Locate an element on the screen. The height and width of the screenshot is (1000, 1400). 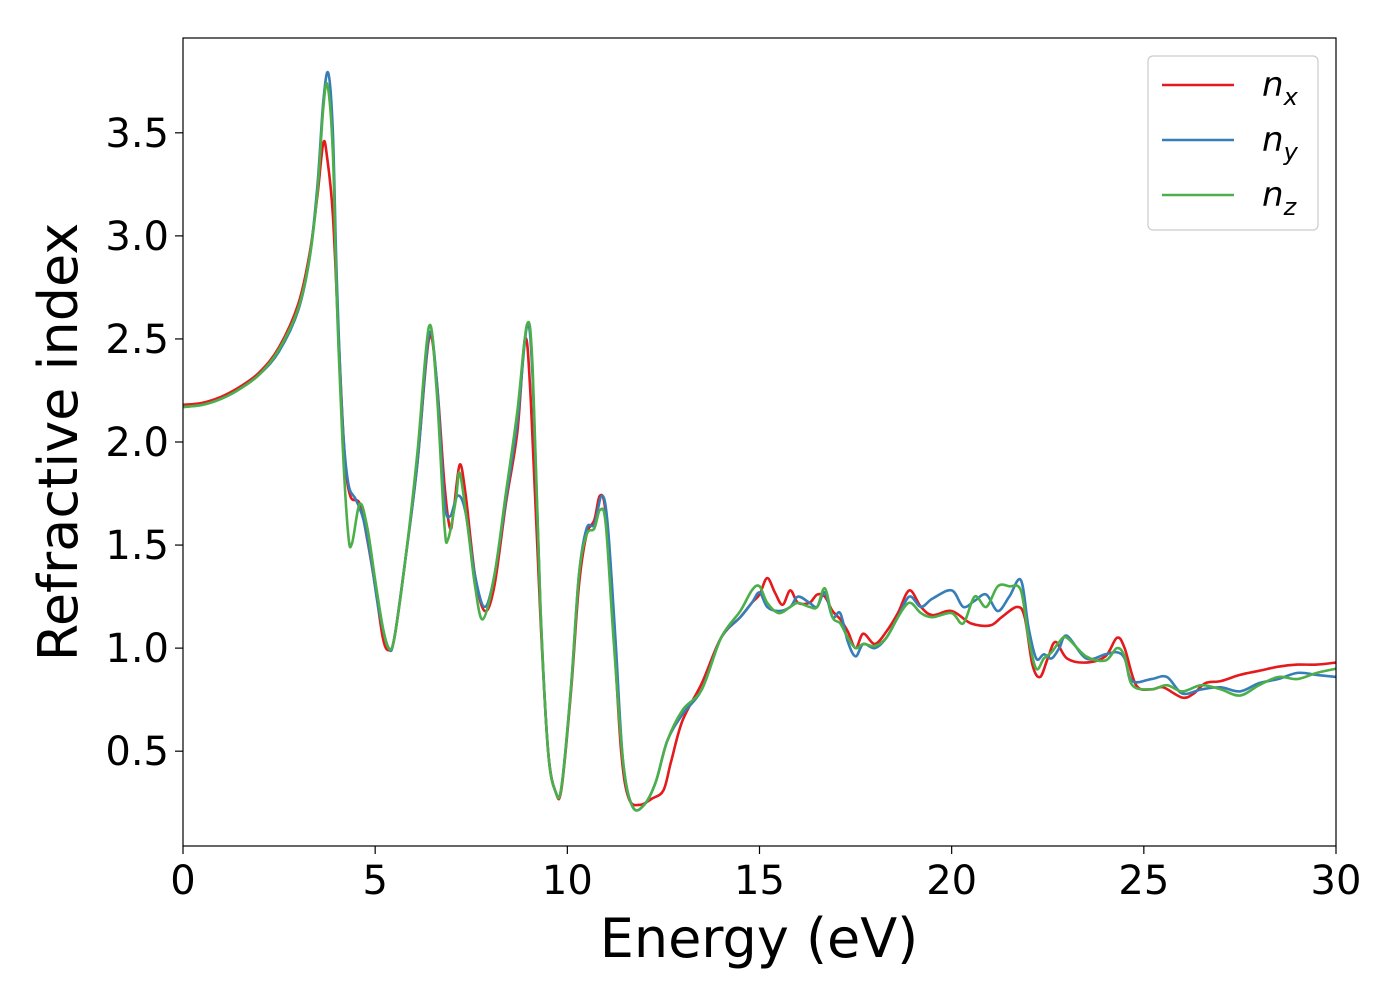
legend: nx ny nz is located at coordinates (1233, 143).